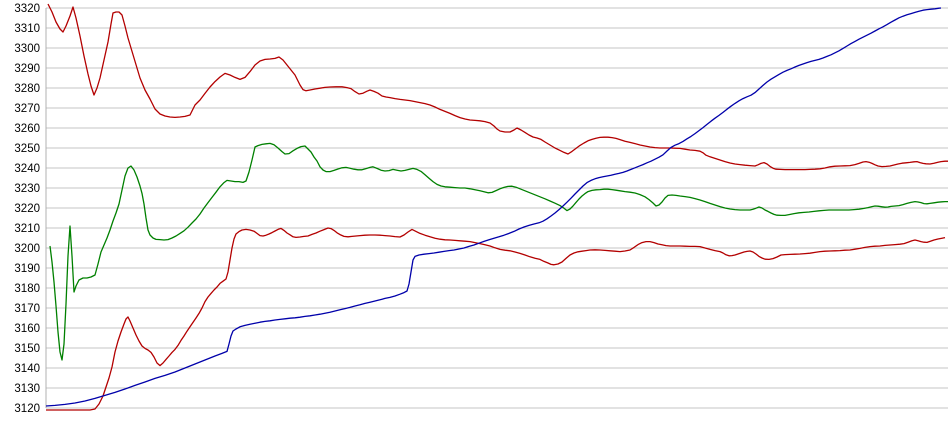 The height and width of the screenshot is (435, 950). I want to click on y-axis-tick-label: 3300, so click(27, 49).